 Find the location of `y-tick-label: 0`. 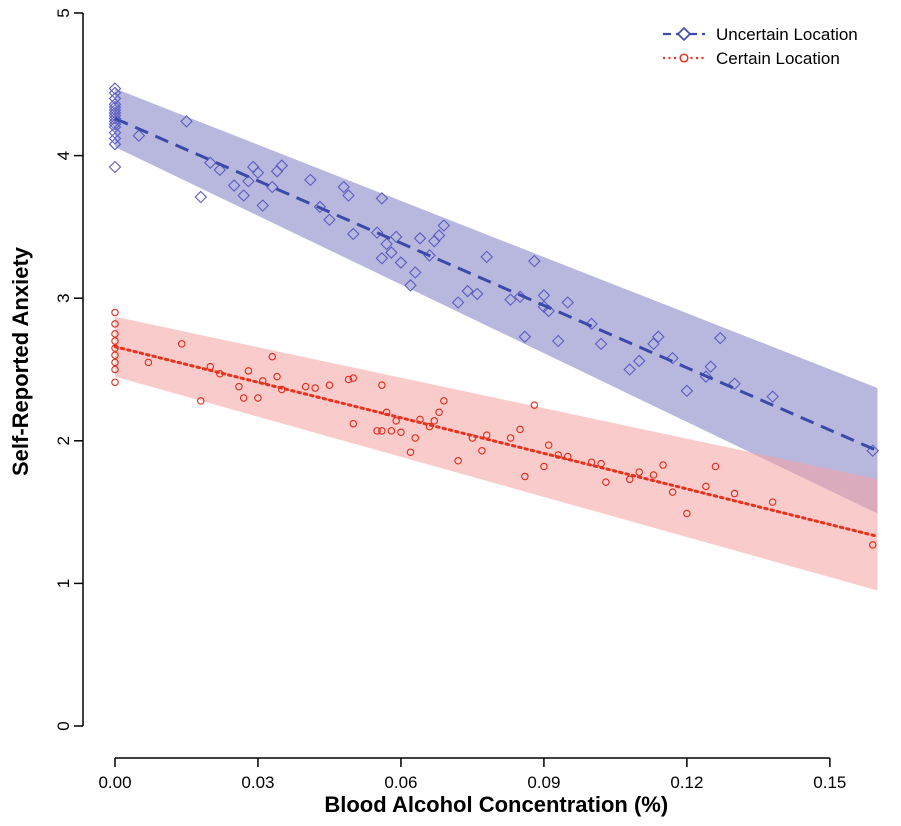

y-tick-label: 0 is located at coordinates (63, 725).